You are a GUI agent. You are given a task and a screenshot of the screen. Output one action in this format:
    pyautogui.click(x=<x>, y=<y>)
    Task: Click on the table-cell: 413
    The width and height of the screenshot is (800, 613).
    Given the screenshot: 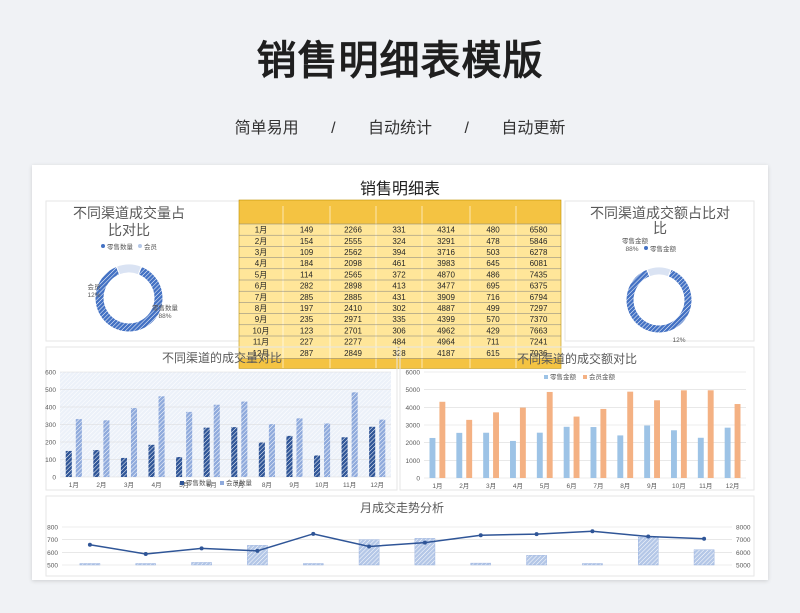 What is the action you would take?
    pyautogui.click(x=399, y=286)
    